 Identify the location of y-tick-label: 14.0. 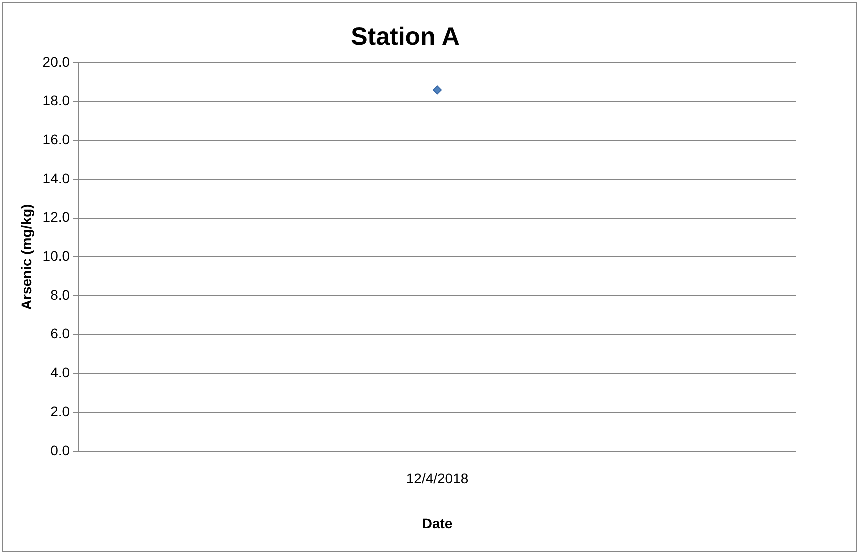
(56, 178).